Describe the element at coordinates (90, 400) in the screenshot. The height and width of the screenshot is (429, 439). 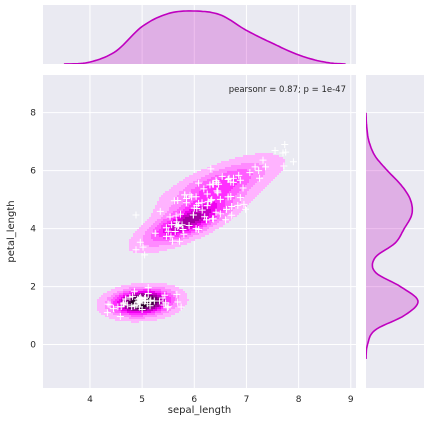
I see `x-tick-label: 4` at that location.